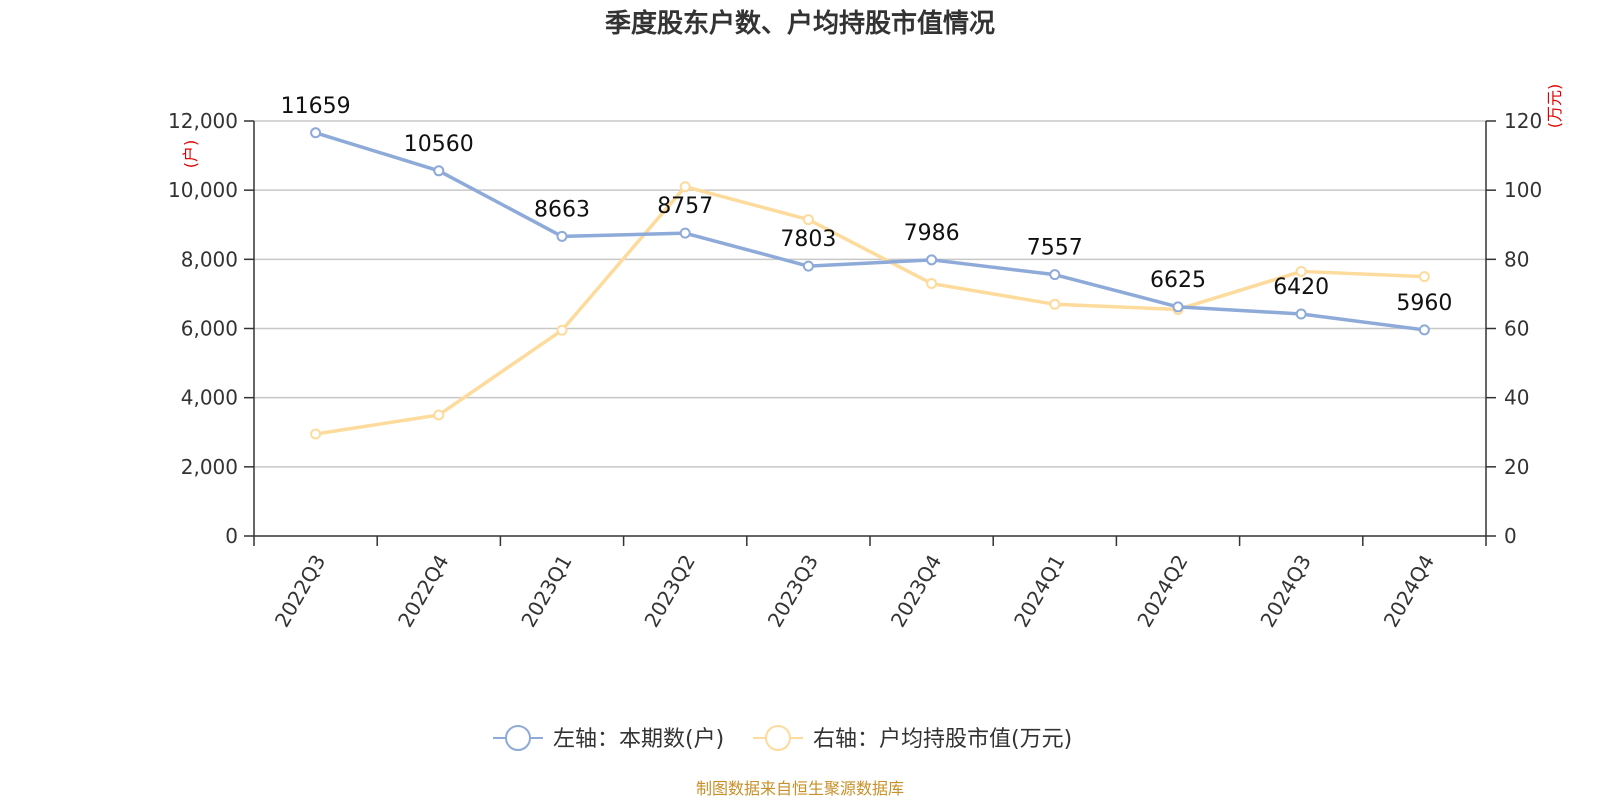  What do you see at coordinates (1554, 106) in the screenshot?
I see `right-axis-unit: (万元)` at bounding box center [1554, 106].